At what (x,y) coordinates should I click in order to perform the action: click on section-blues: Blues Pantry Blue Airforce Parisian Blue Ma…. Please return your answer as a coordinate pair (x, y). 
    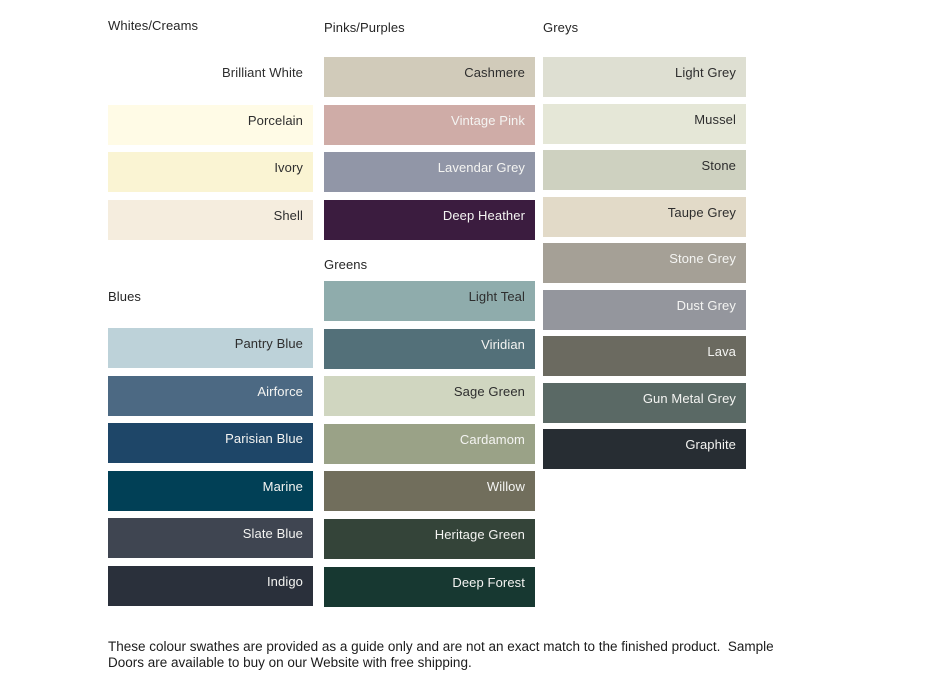
    Looking at the image, I should click on (210, 448).